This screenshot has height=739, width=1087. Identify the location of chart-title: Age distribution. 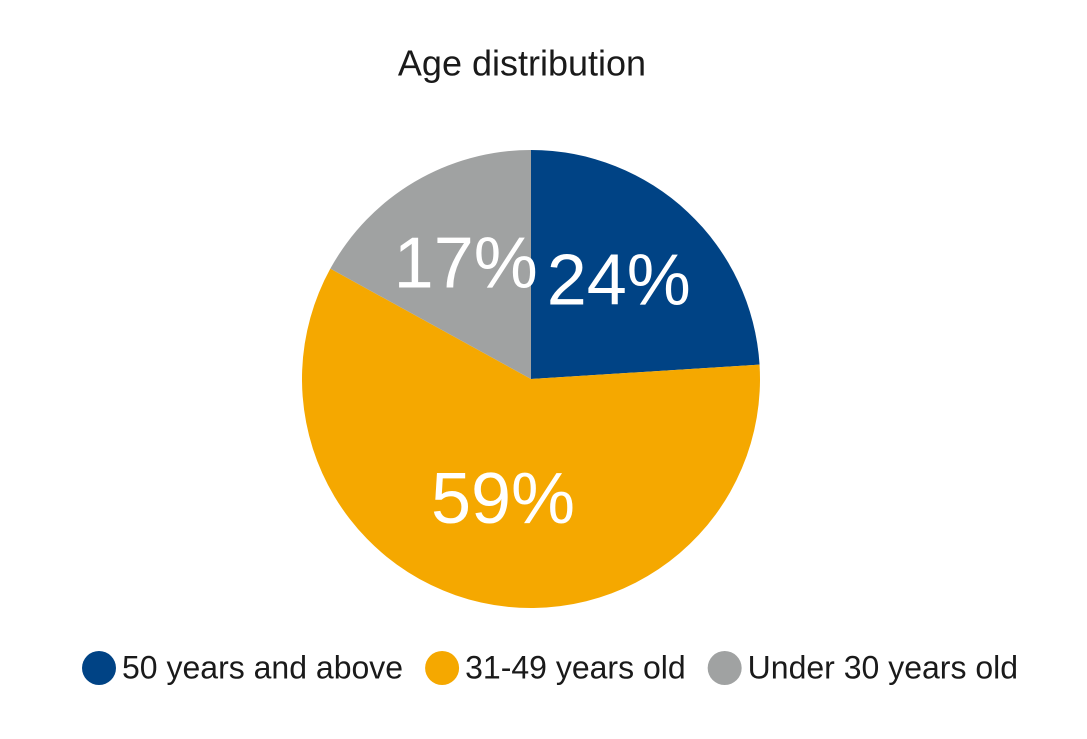
(522, 63).